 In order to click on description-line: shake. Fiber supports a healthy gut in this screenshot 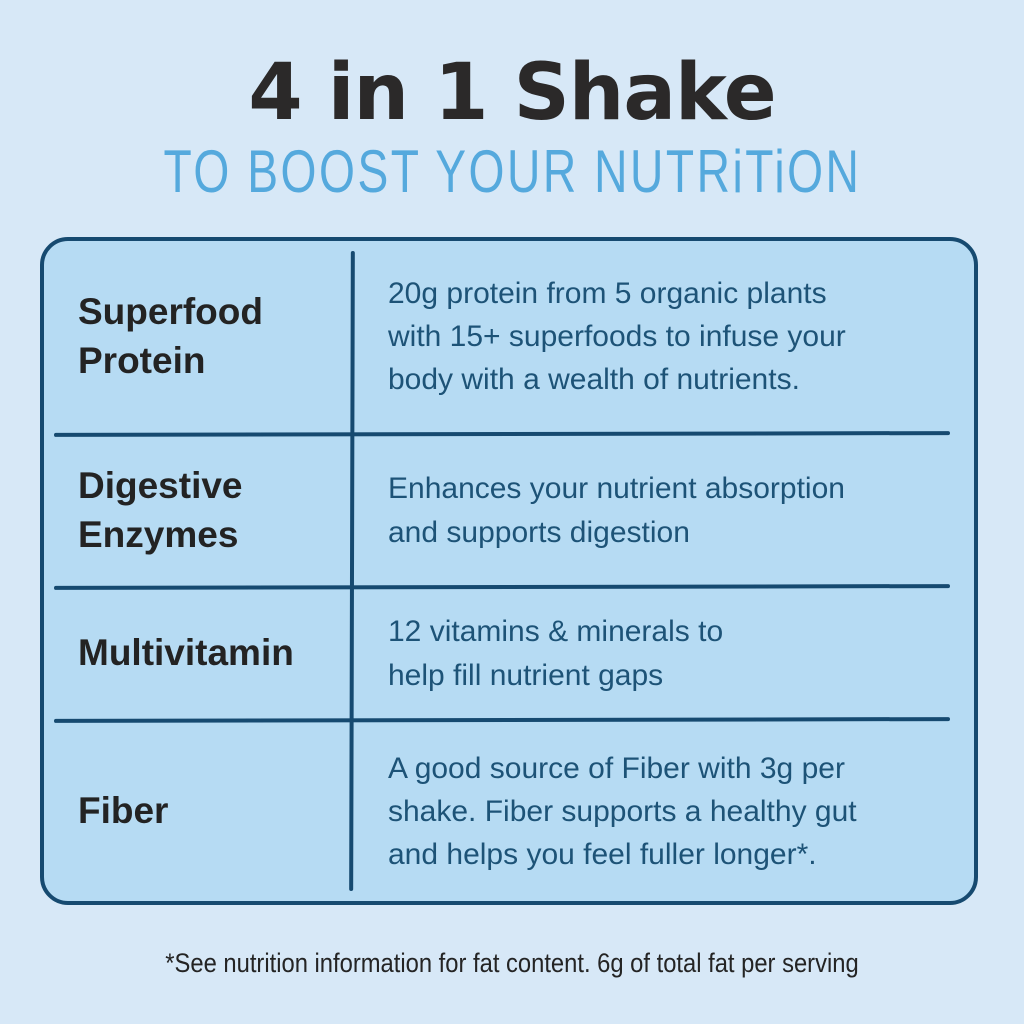, I will do `click(622, 811)`.